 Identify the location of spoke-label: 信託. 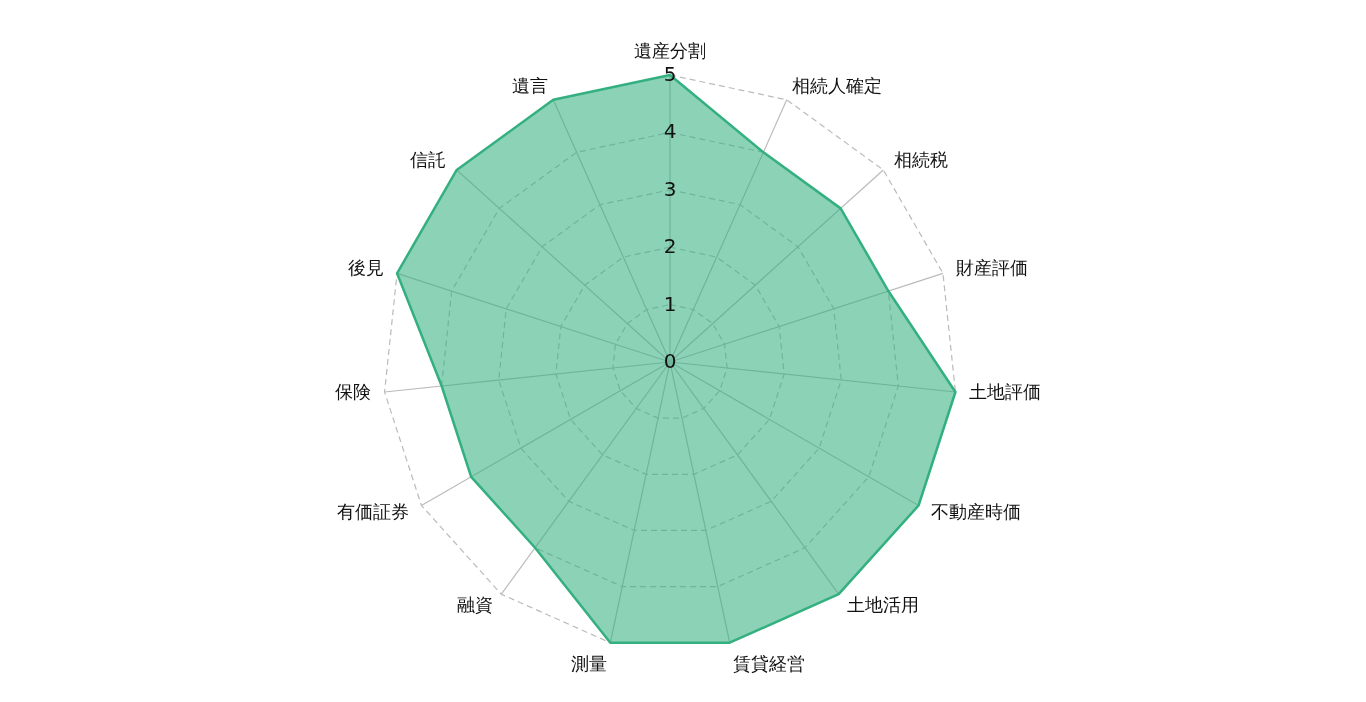
(428, 159).